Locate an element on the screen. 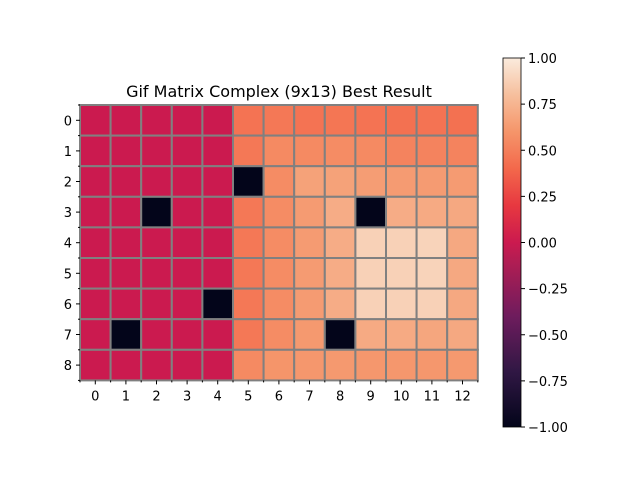  colorbar-tick-label: 1.00 is located at coordinates (542, 59).